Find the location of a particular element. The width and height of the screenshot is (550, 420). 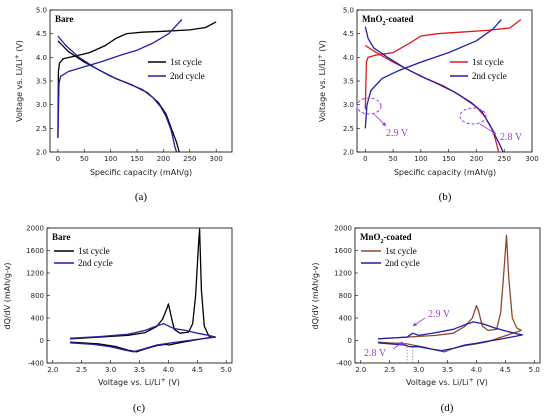

y-tick-label: 1200 is located at coordinates (343, 274).